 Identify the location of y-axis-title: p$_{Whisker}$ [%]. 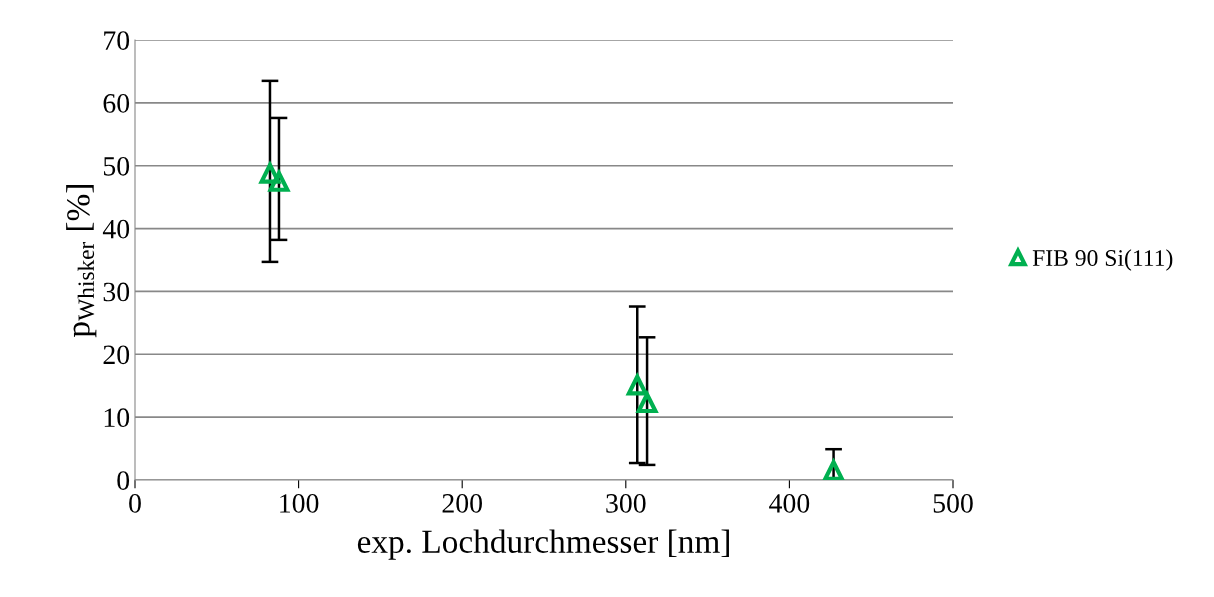
(81, 261).